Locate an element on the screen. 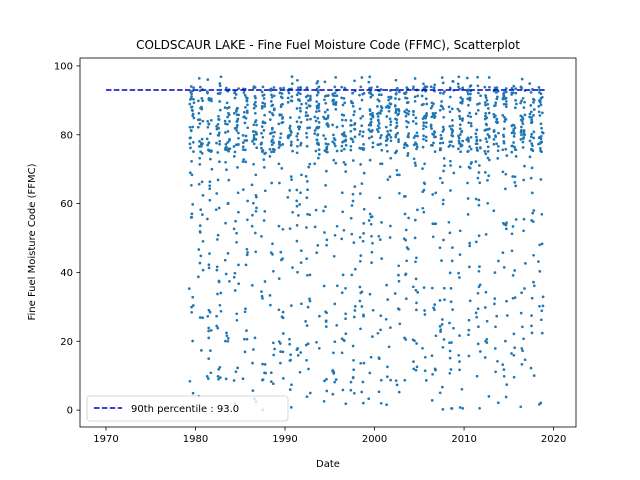  legend-box is located at coordinates (187, 408).